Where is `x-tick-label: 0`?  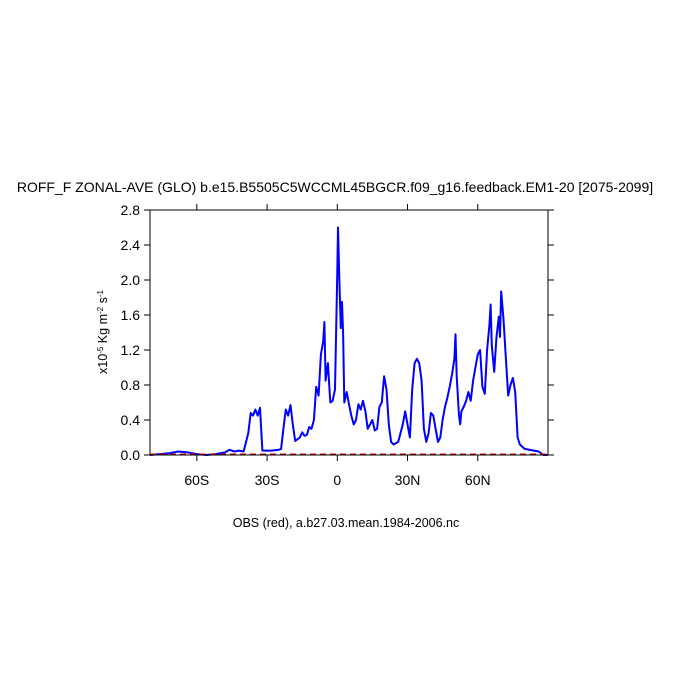
x-tick-label: 0 is located at coordinates (337, 480).